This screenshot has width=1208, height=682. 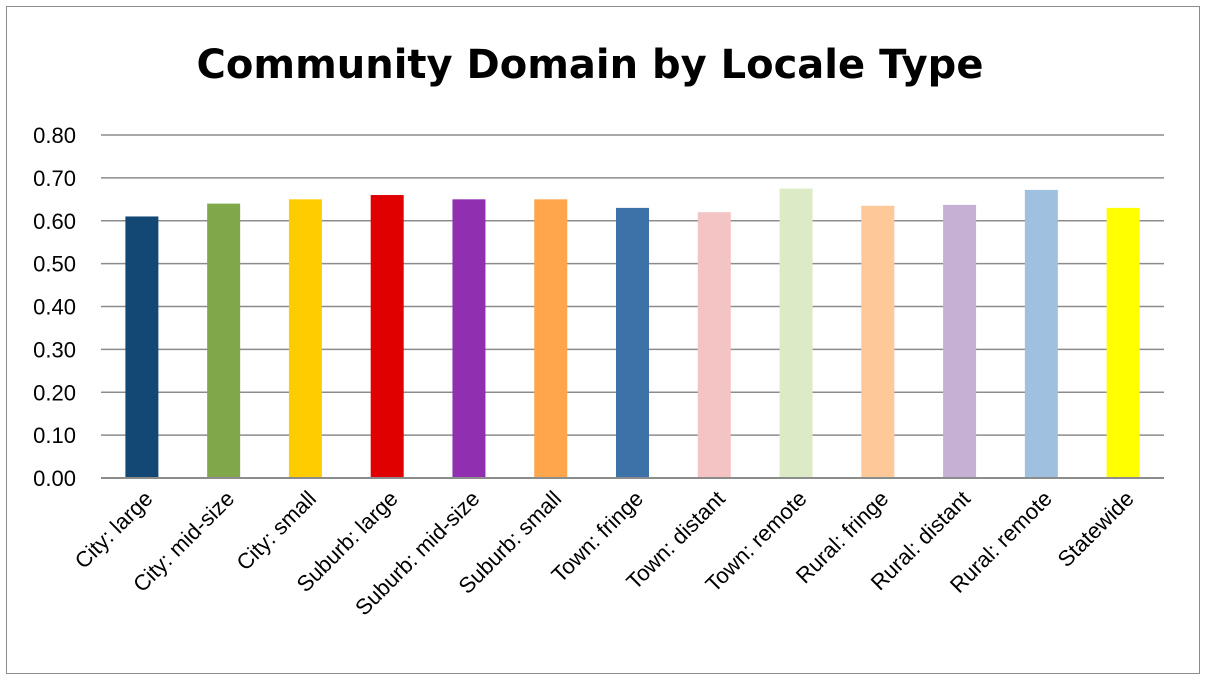 I want to click on y-tick-label: 0.30, so click(x=54, y=349).